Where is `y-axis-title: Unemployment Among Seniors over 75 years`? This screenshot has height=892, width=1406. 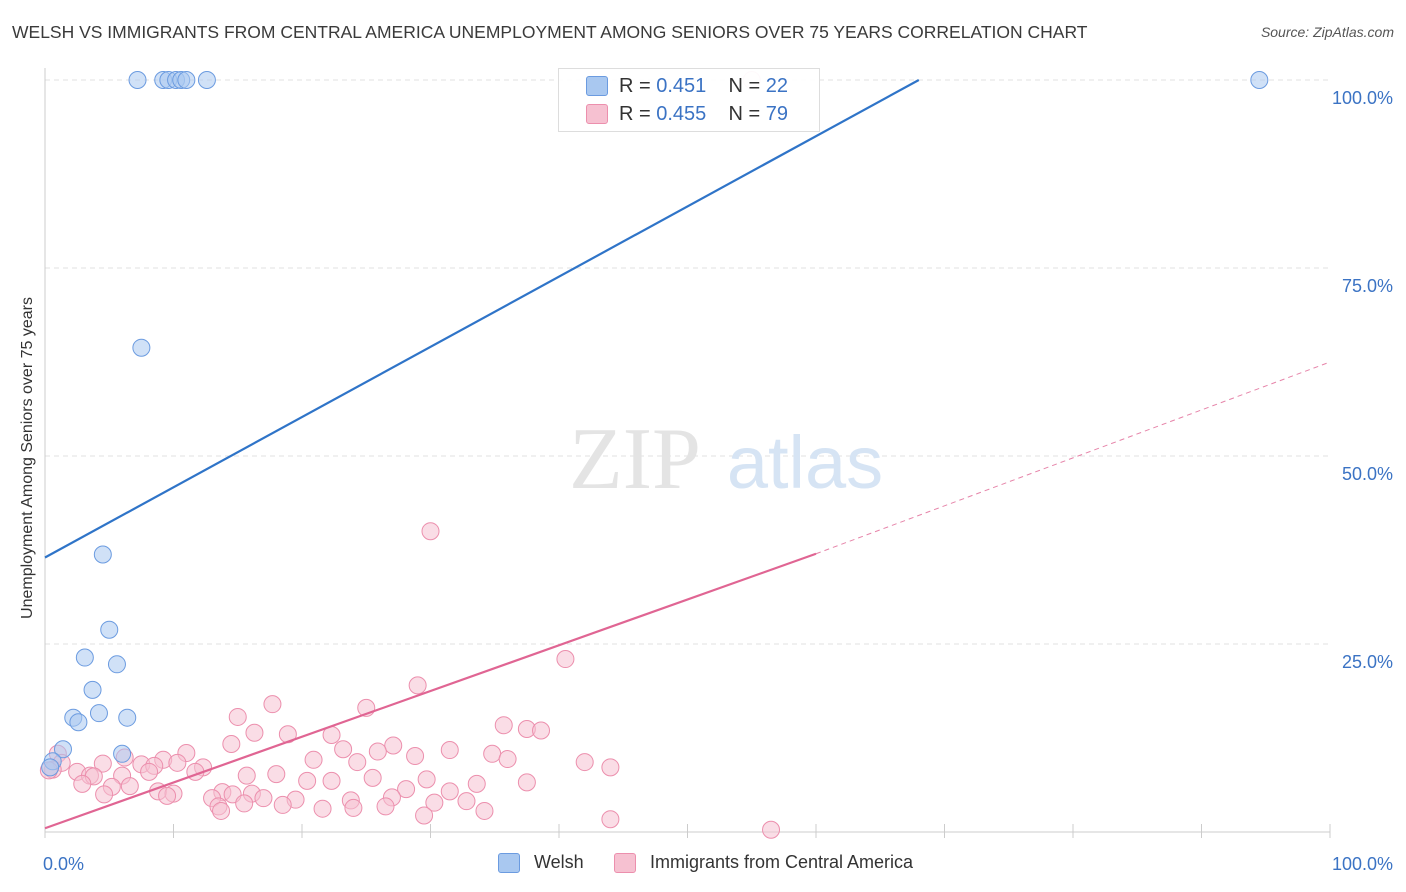
y-axis-title: Unemployment Among Seniors over 75 years is located at coordinates (27, 458).